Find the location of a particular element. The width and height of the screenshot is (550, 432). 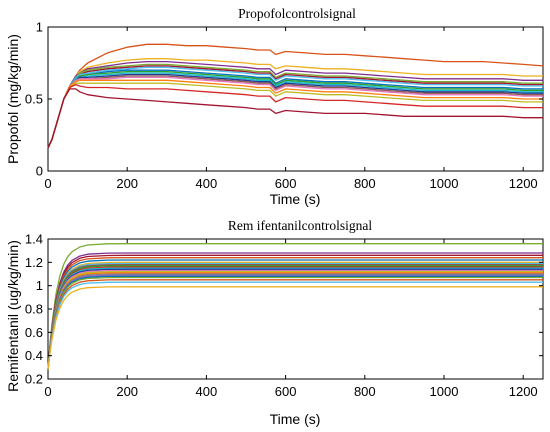

remifentanil-y-tick-label: 0.2 is located at coordinates (34, 379).